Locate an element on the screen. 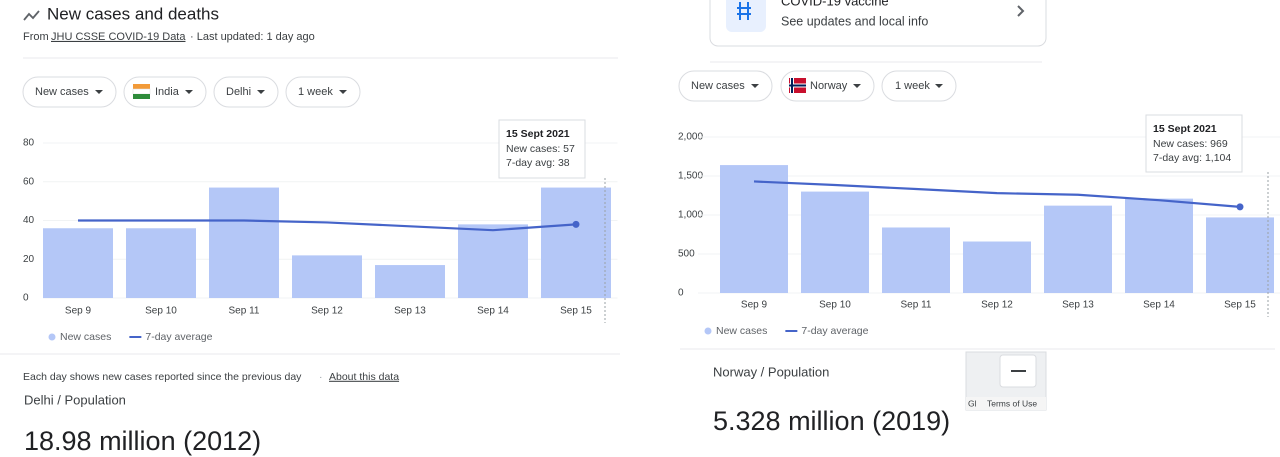 The height and width of the screenshot is (457, 1280). y-tick-label: 20 is located at coordinates (29, 259).